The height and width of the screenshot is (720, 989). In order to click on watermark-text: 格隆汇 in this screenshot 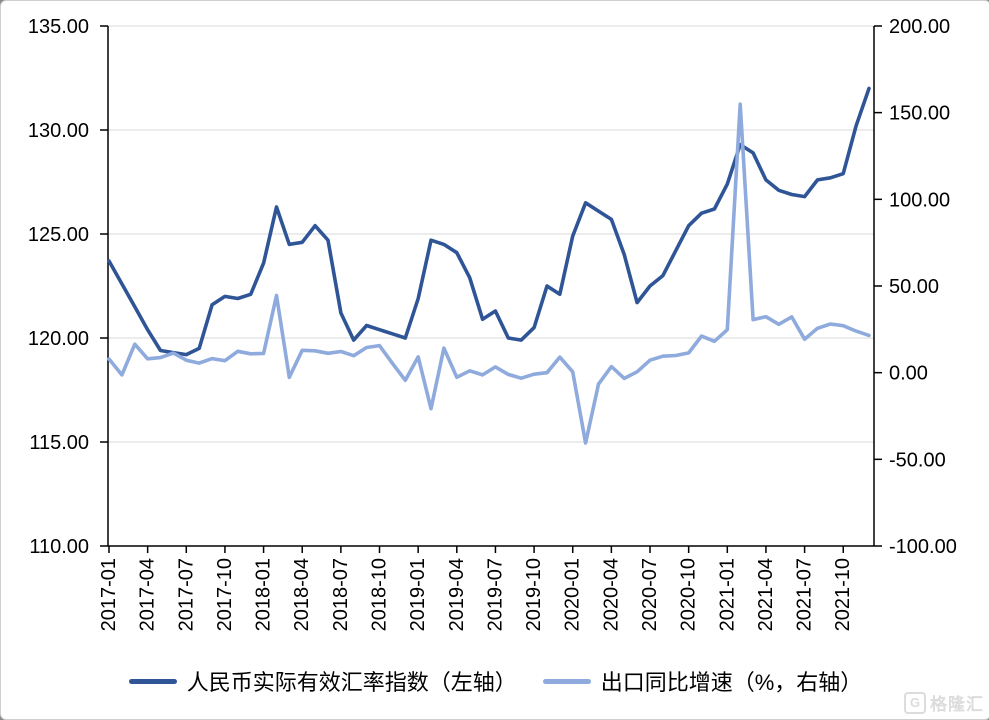, I will do `click(957, 704)`.